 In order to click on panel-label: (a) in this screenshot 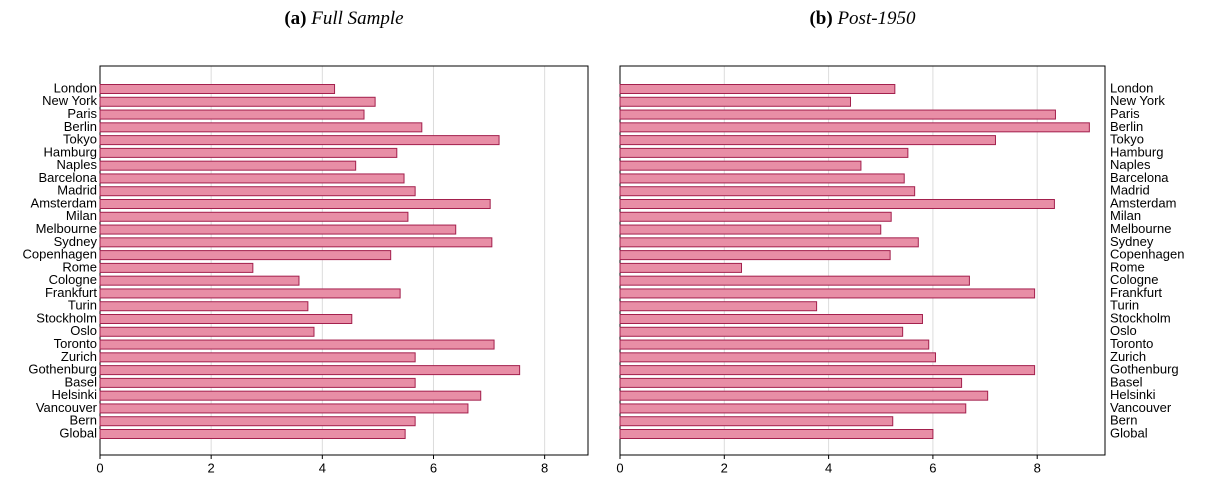, I will do `click(295, 18)`.